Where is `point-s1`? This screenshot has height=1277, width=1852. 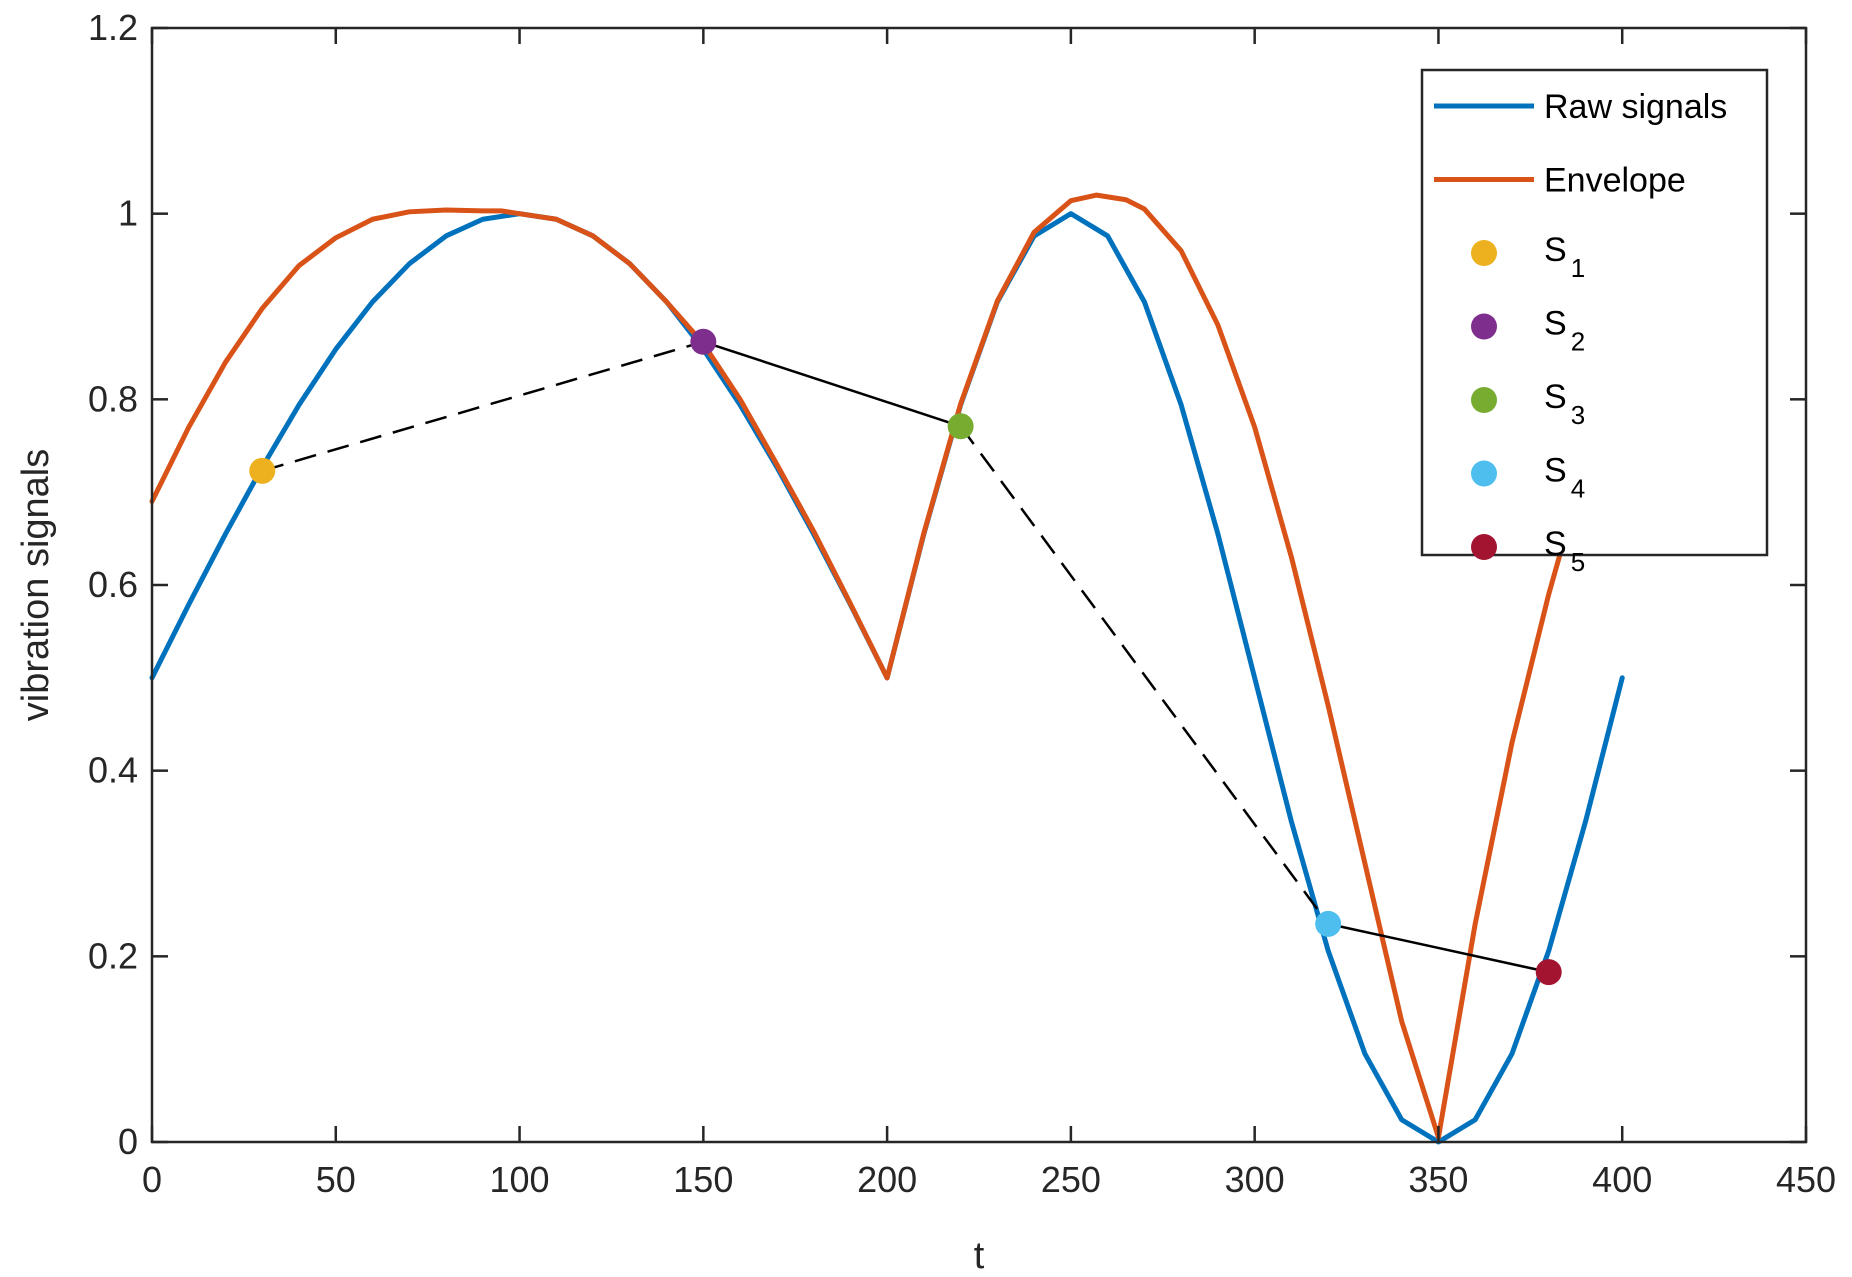 point-s1 is located at coordinates (262, 470).